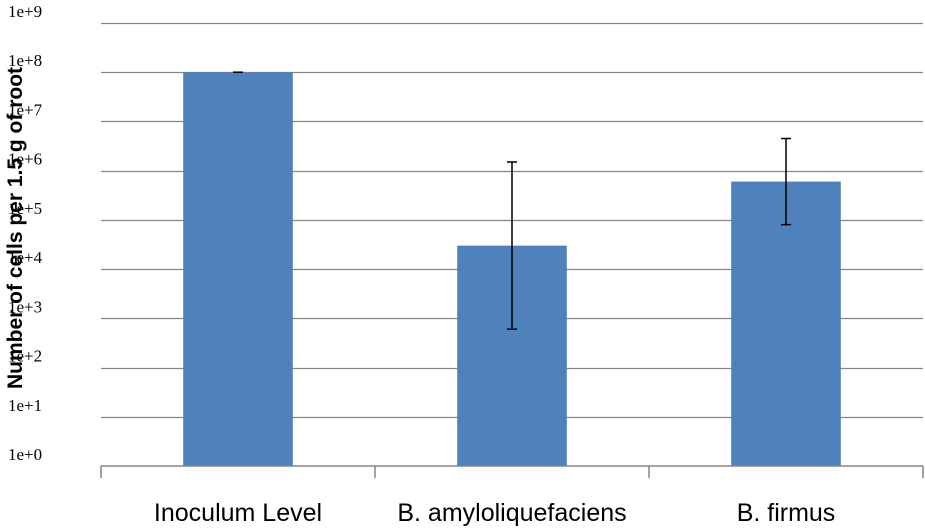 The width and height of the screenshot is (925, 530). Describe the element at coordinates (25, 306) in the screenshot. I see `y-tick-label: 1e+3` at that location.